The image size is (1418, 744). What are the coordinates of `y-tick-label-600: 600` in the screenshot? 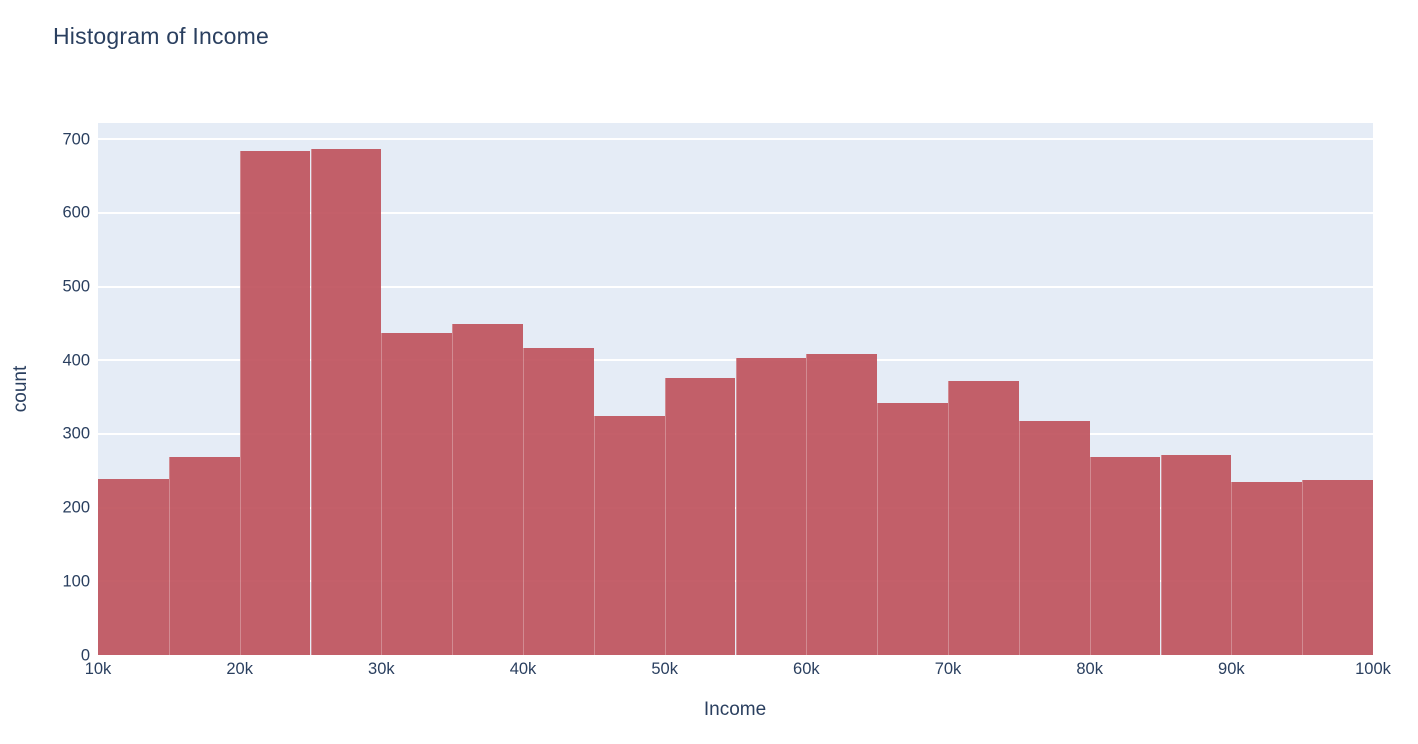 It's located at (76, 212).